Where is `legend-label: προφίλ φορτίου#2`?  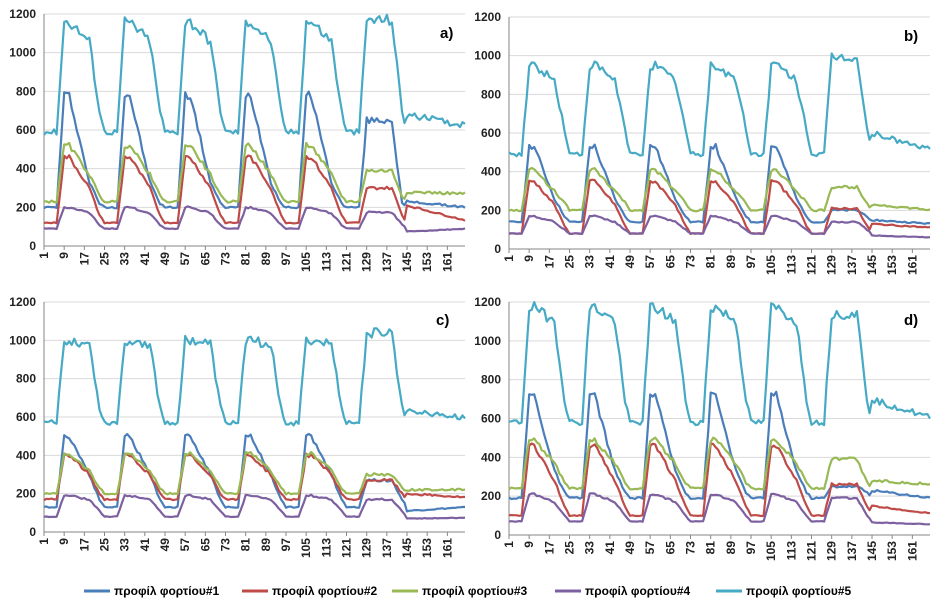 legend-label: προφίλ φορτίου#2 is located at coordinates (325, 591).